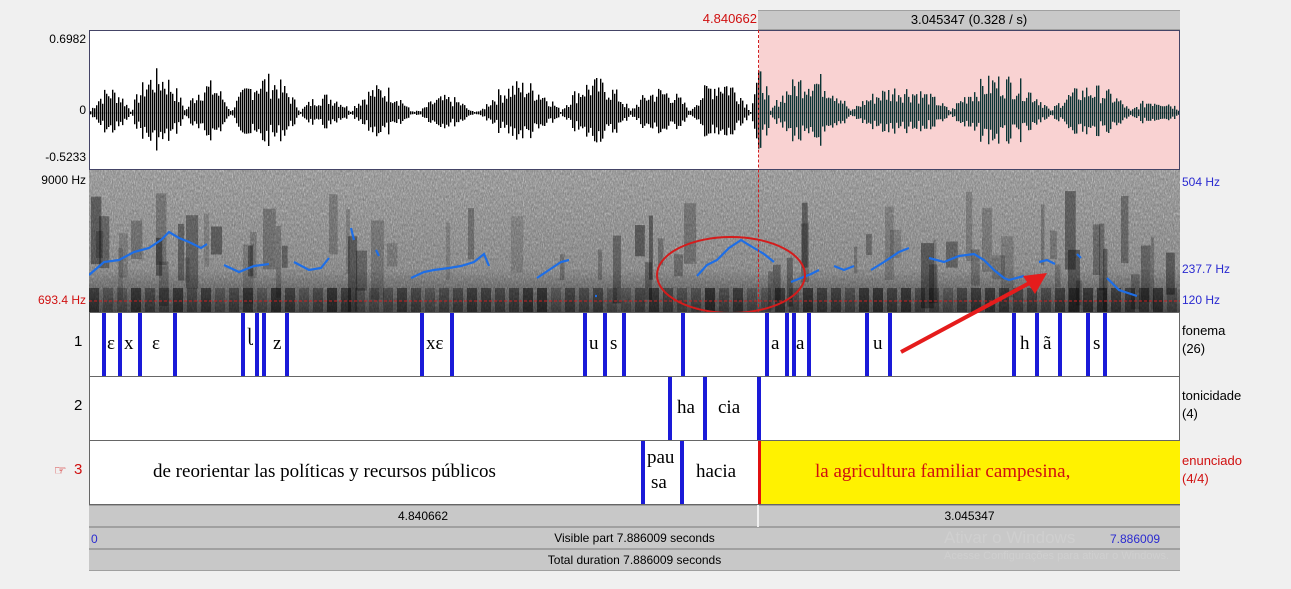  What do you see at coordinates (943, 471) in the screenshot?
I see `utterance-label-selected: la agricultura familiar campesina,` at bounding box center [943, 471].